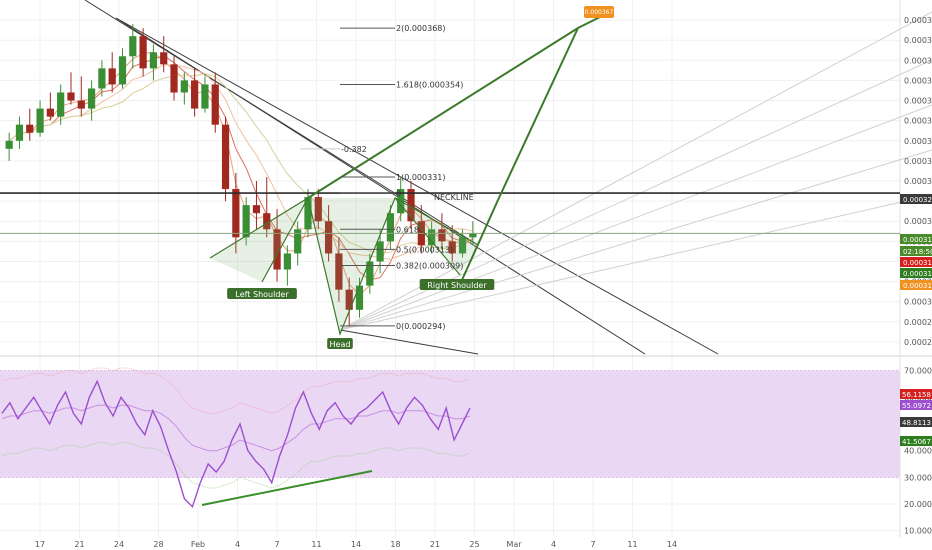 Image resolution: width=932 pixels, height=550 pixels. What do you see at coordinates (918, 504) in the screenshot?
I see `rsi-tick-label: 20.0000` at bounding box center [918, 504].